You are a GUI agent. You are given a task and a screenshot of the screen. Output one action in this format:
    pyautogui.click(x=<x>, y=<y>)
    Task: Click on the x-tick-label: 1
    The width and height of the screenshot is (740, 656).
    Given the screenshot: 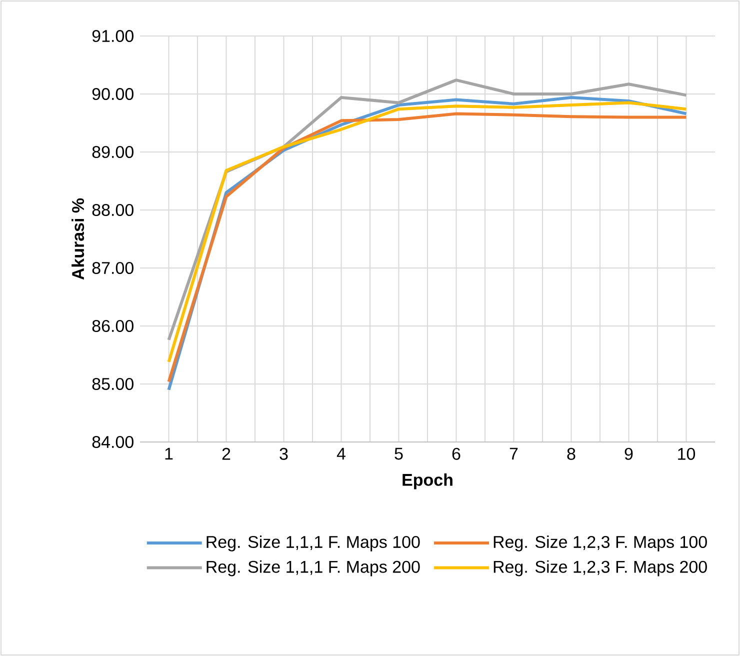 What is the action you would take?
    pyautogui.click(x=169, y=454)
    